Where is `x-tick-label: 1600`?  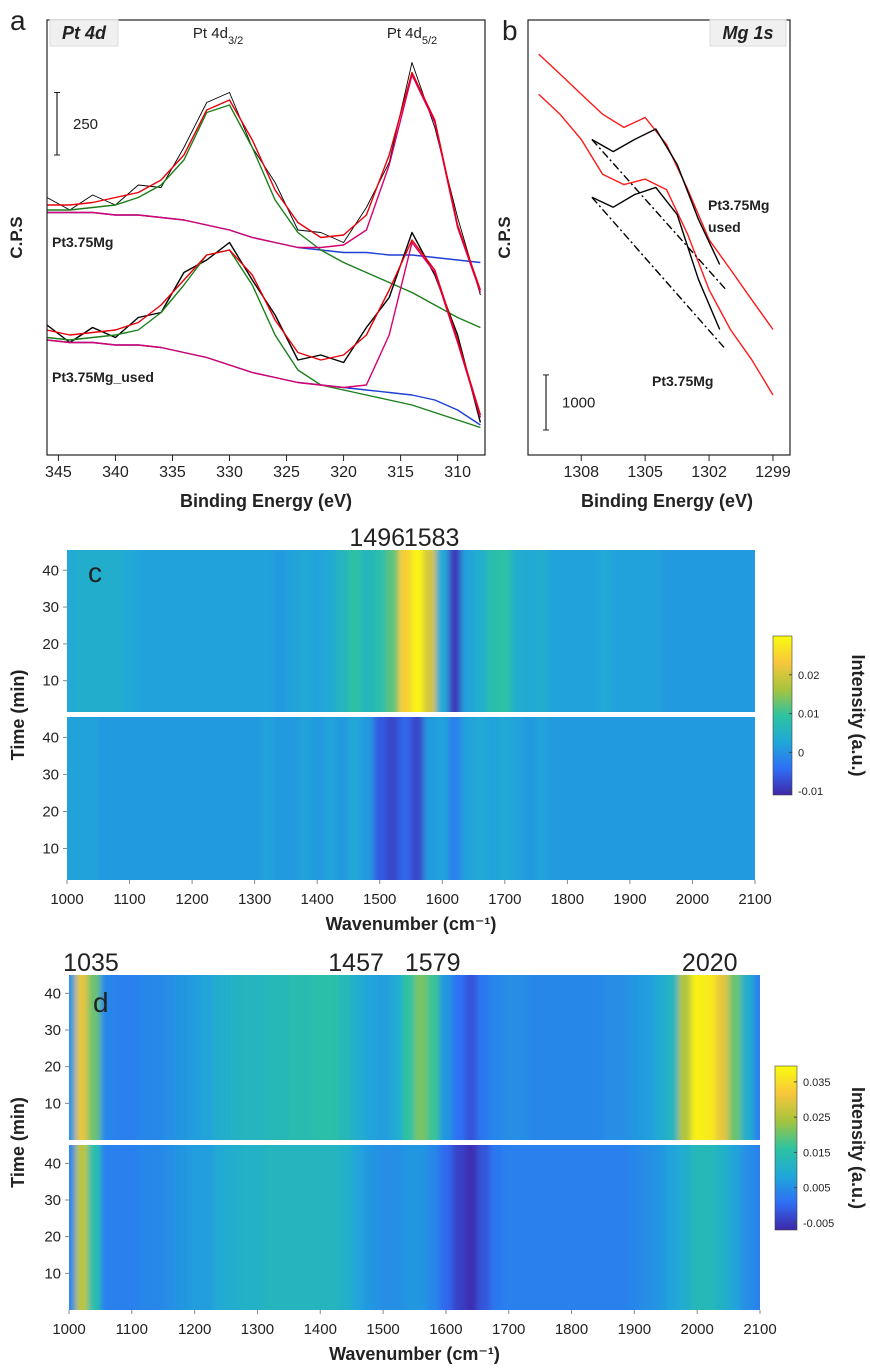
x-tick-label: 1600 is located at coordinates (445, 1329).